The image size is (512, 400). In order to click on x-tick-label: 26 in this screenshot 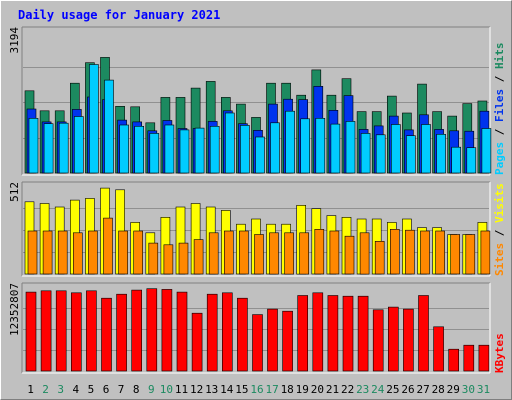, I will do `click(407, 389)`.